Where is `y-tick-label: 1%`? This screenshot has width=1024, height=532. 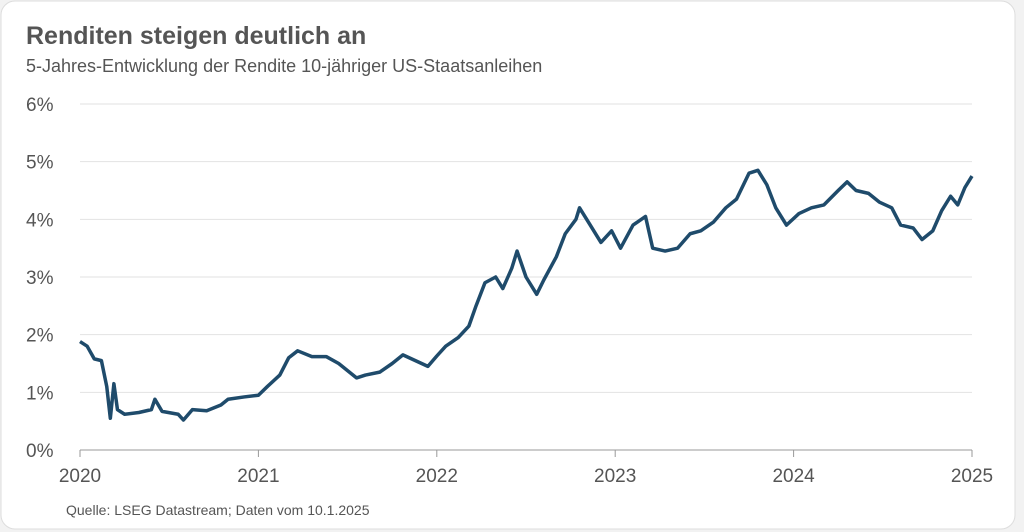 y-tick-label: 1% is located at coordinates (40, 393).